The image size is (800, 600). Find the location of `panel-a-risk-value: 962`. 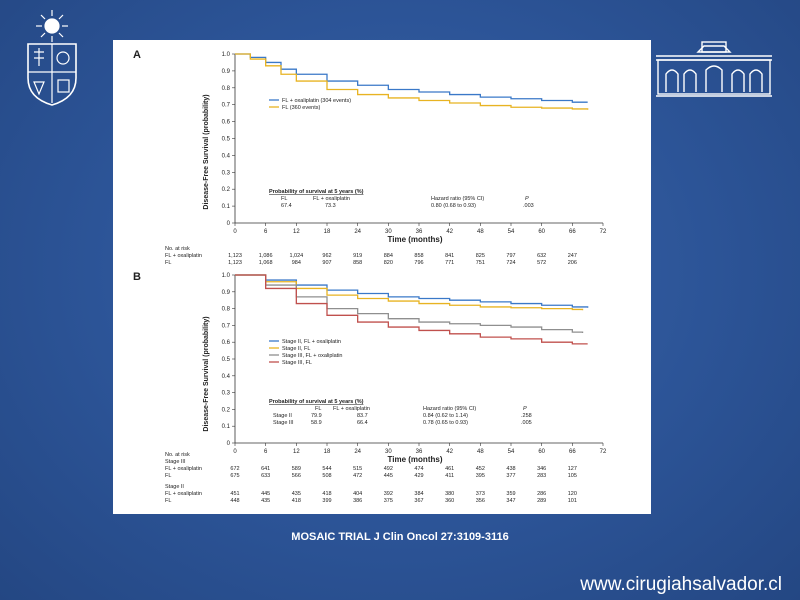

panel-a-risk-value: 962 is located at coordinates (326, 256).